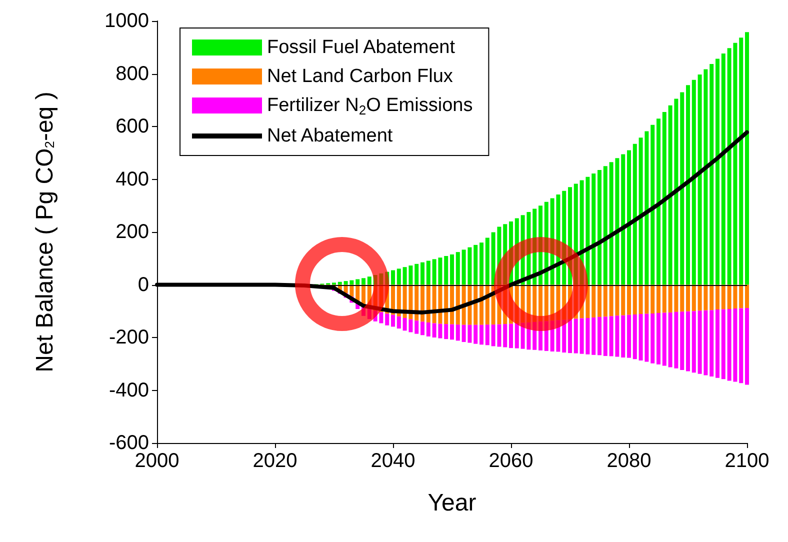 This screenshot has height=542, width=788. I want to click on y-tick-label: 600, so click(132, 127).